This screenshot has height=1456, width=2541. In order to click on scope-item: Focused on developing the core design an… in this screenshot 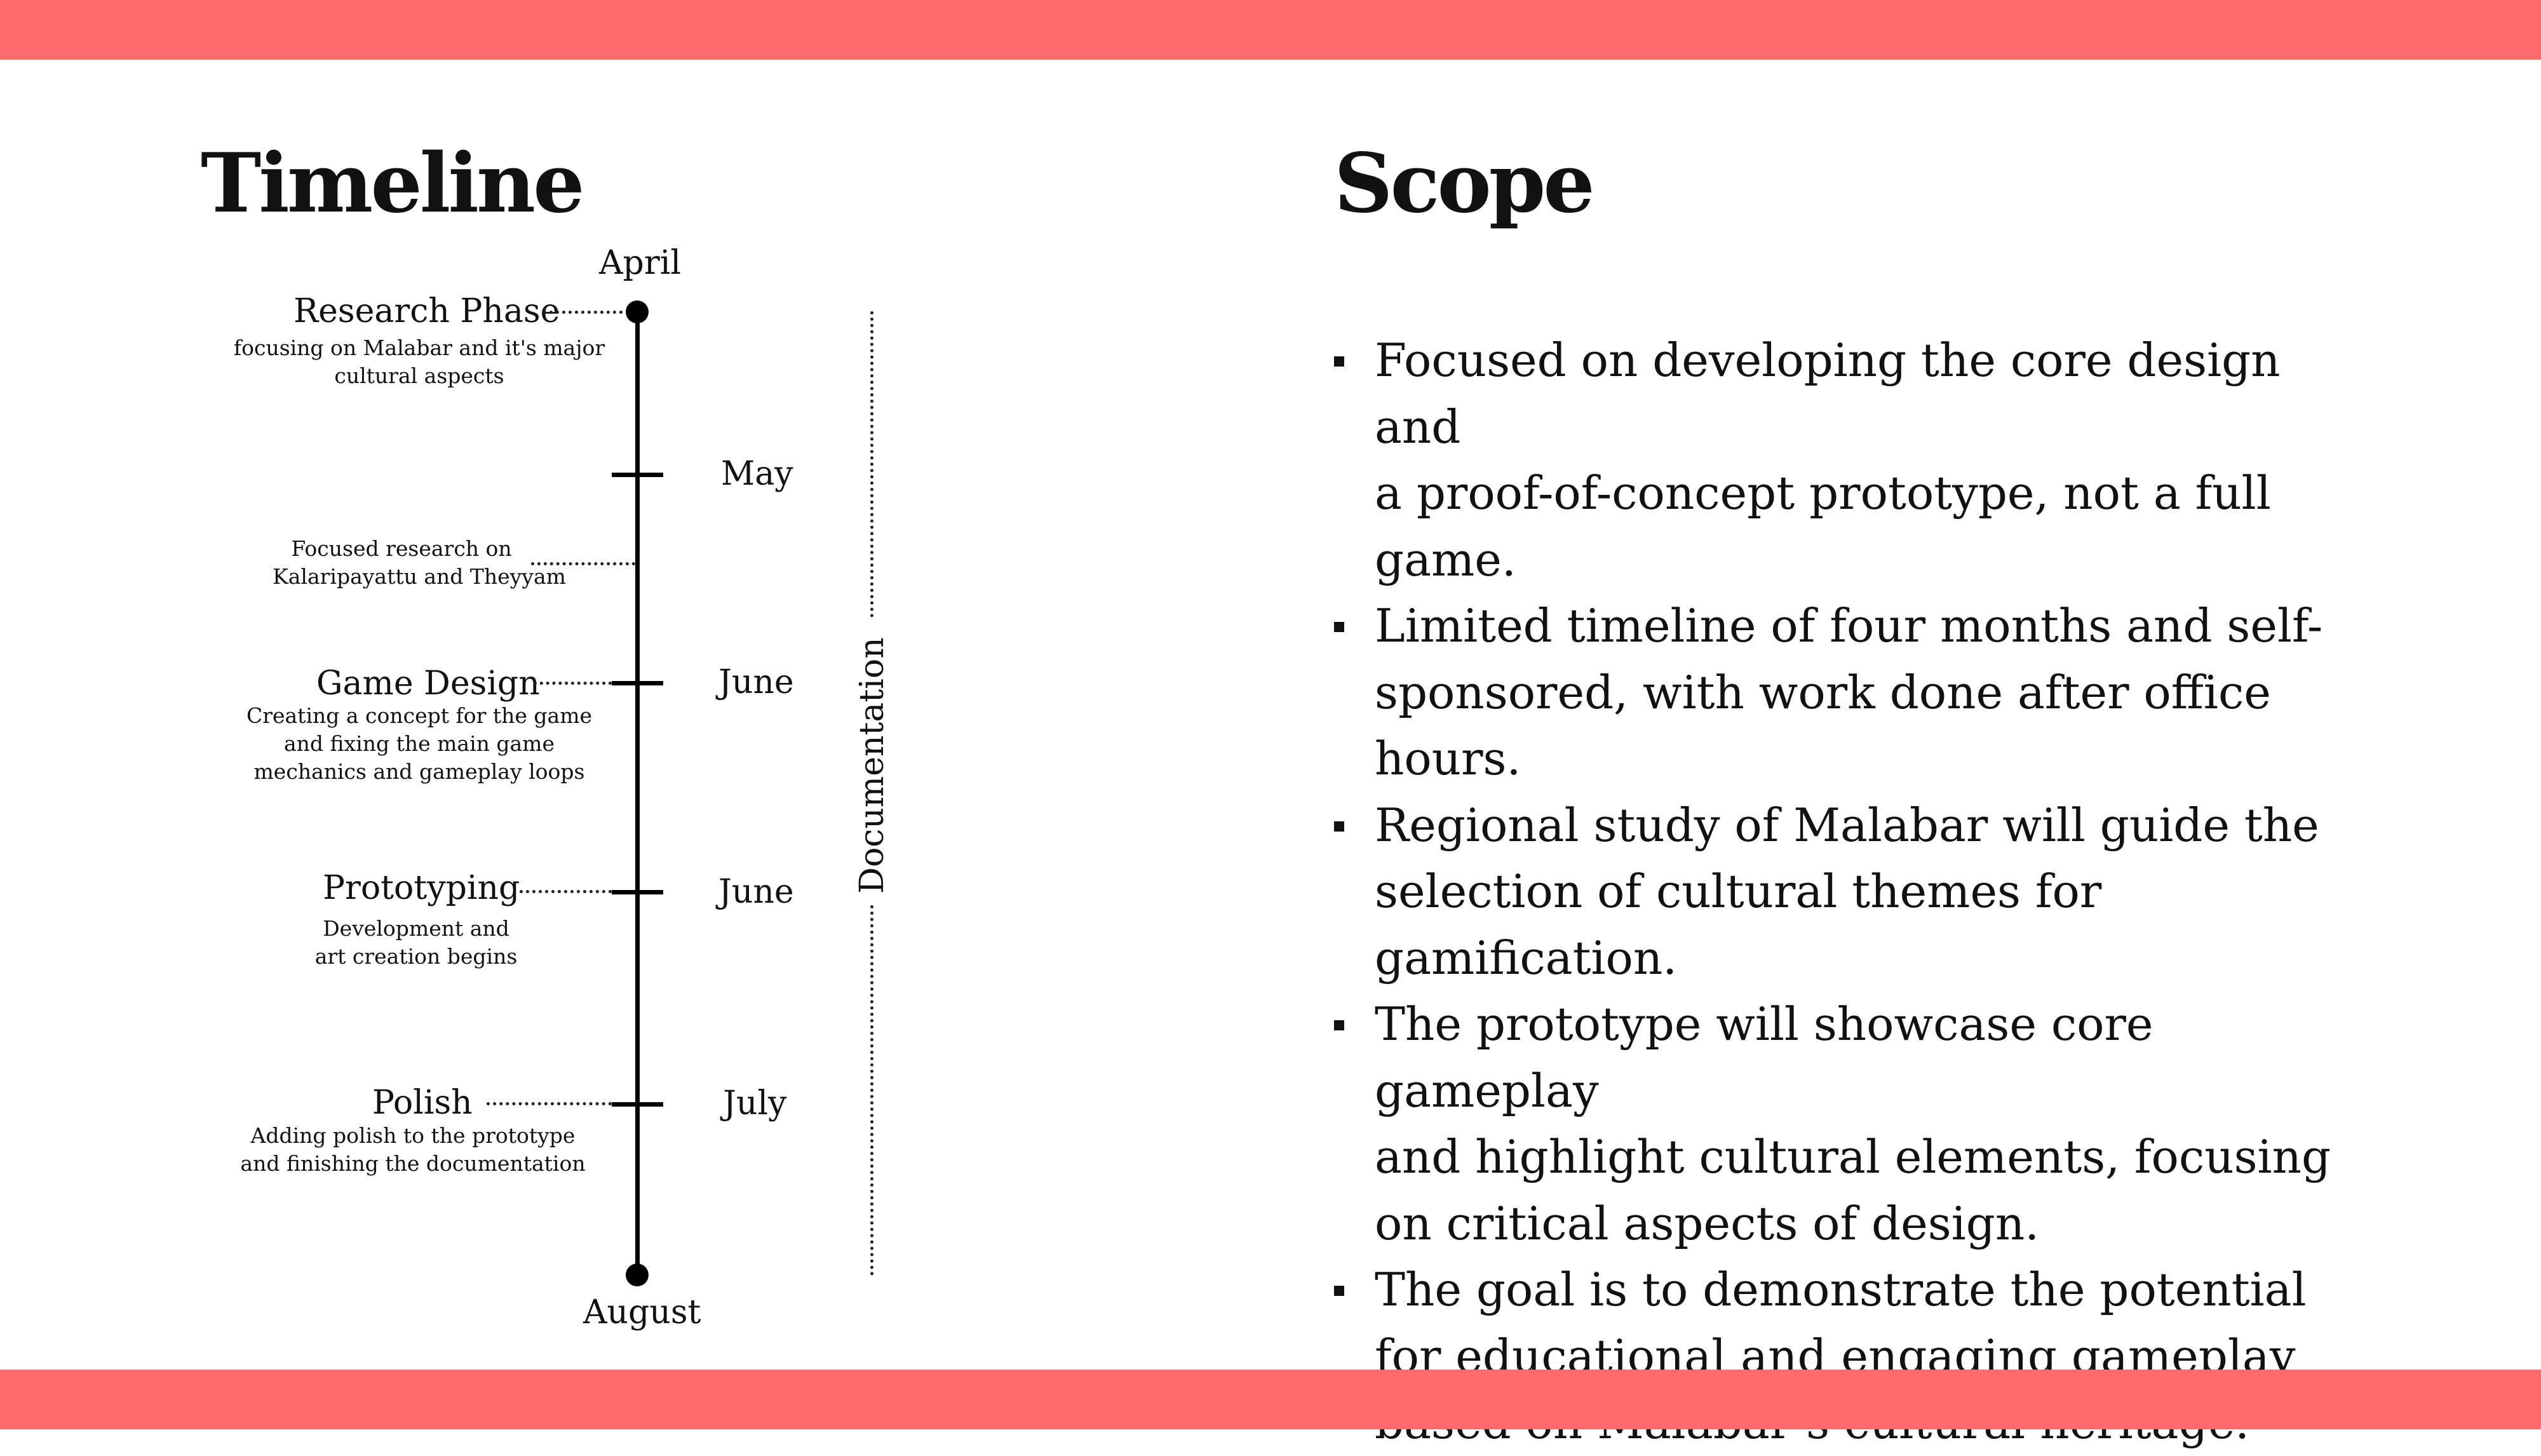, I will do `click(1852, 460)`.